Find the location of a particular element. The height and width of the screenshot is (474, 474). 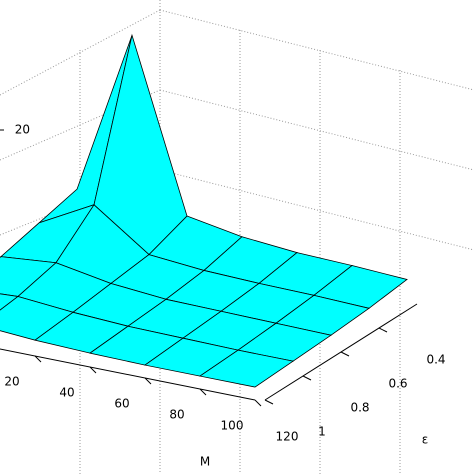

x-tick-label: 40 is located at coordinates (66, 393).